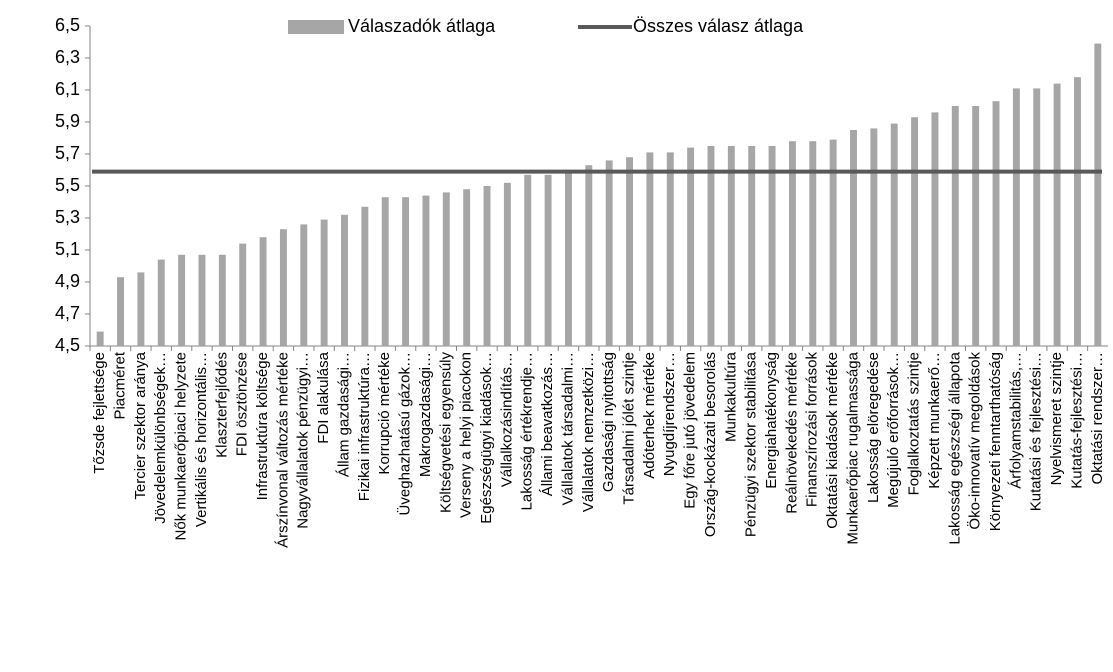  I want to click on y-tick-label: 5,7, so click(67, 153).